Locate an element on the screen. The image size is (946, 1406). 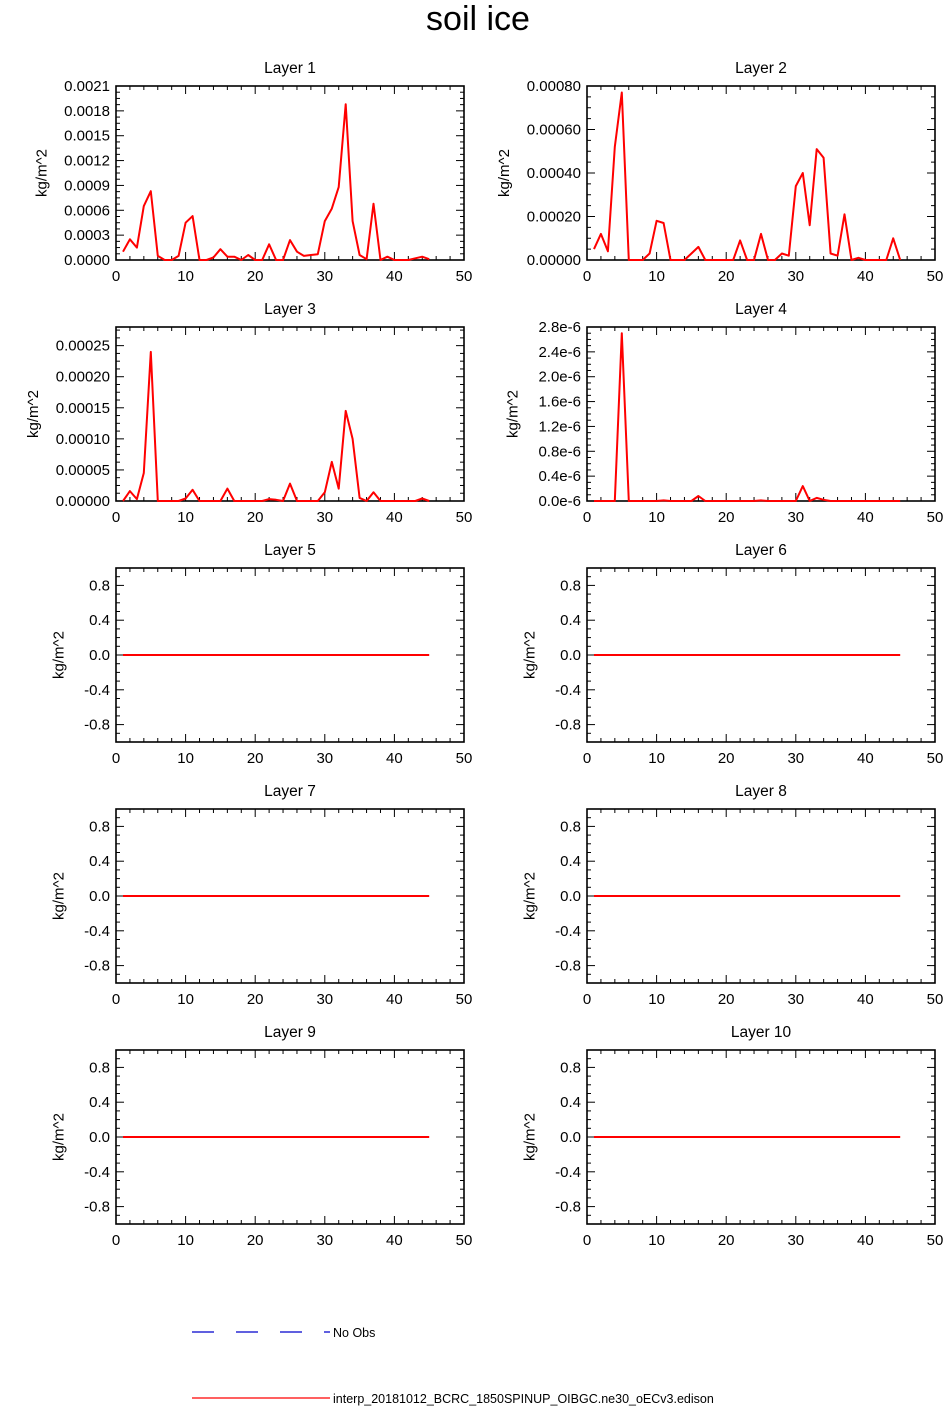
y-tick-label: 2.8e-6 is located at coordinates (559, 327).